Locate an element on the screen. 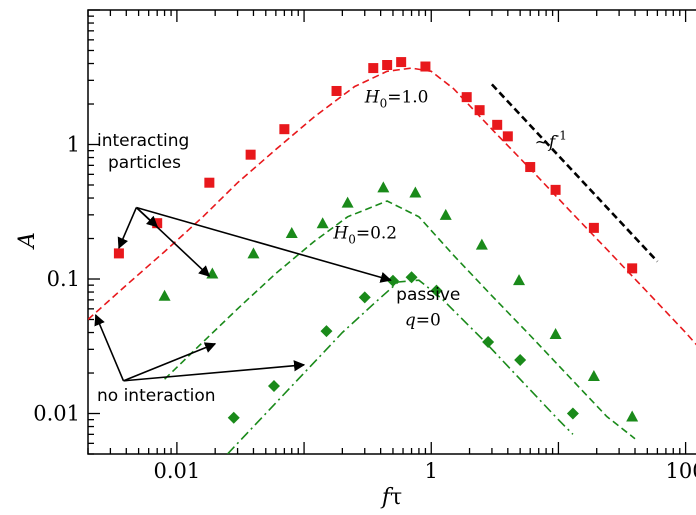 Image resolution: width=696 pixels, height=515 pixels. y-tick-label: 0.1 is located at coordinates (63, 279).